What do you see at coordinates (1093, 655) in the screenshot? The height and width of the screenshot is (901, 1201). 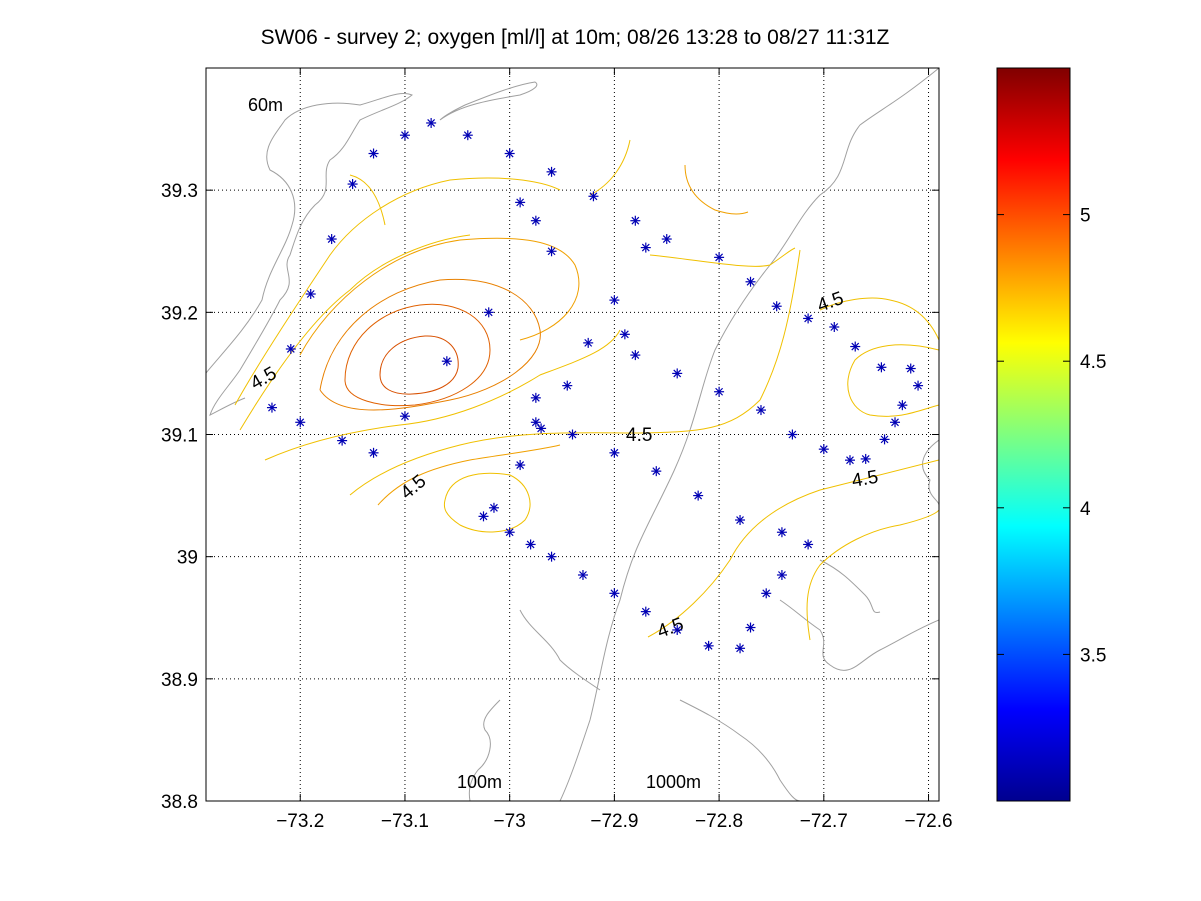 I see `colorbar-tick-label: 3.5` at bounding box center [1093, 655].